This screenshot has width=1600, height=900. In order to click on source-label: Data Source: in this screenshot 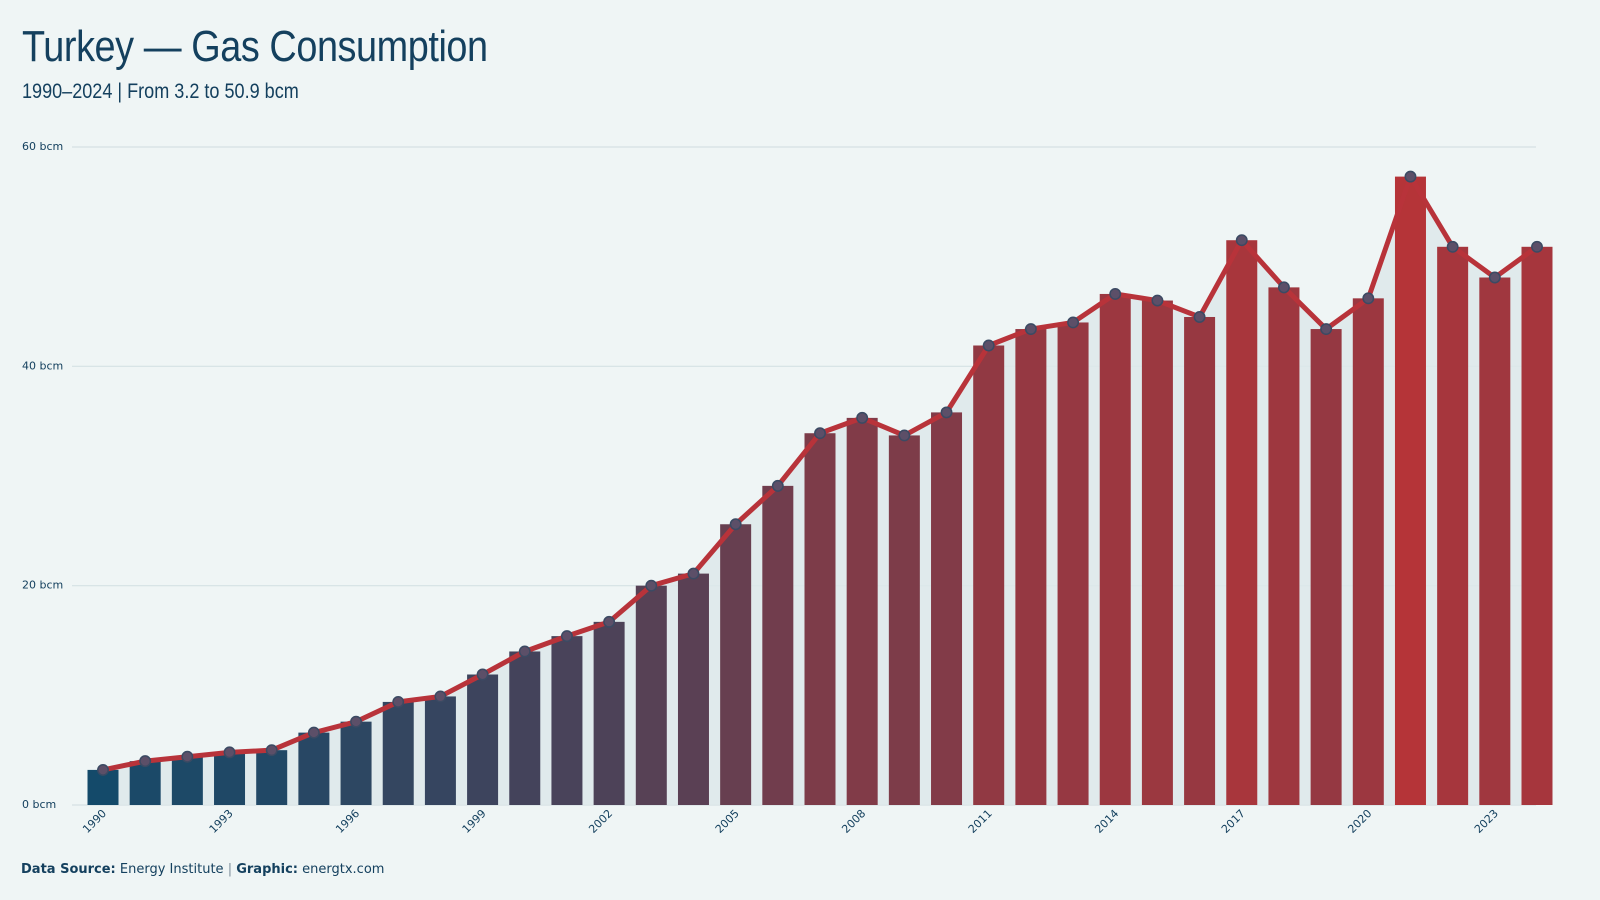, I will do `click(68, 869)`.